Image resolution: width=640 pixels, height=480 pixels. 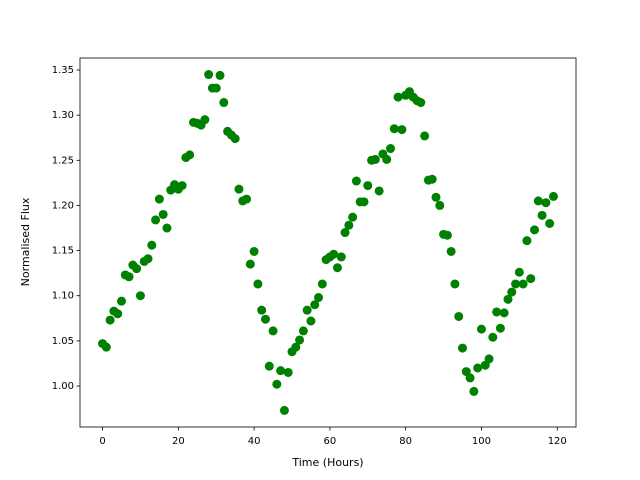 I want to click on x-axis-label: Time (Hours), so click(x=327, y=462).